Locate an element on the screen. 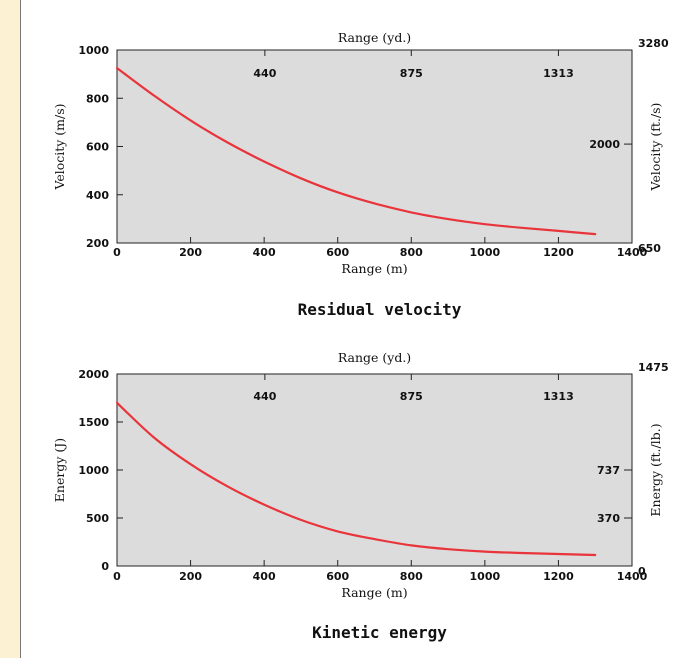 The width and height of the screenshot is (673, 658). y-tick-label: 400 is located at coordinates (97, 195).